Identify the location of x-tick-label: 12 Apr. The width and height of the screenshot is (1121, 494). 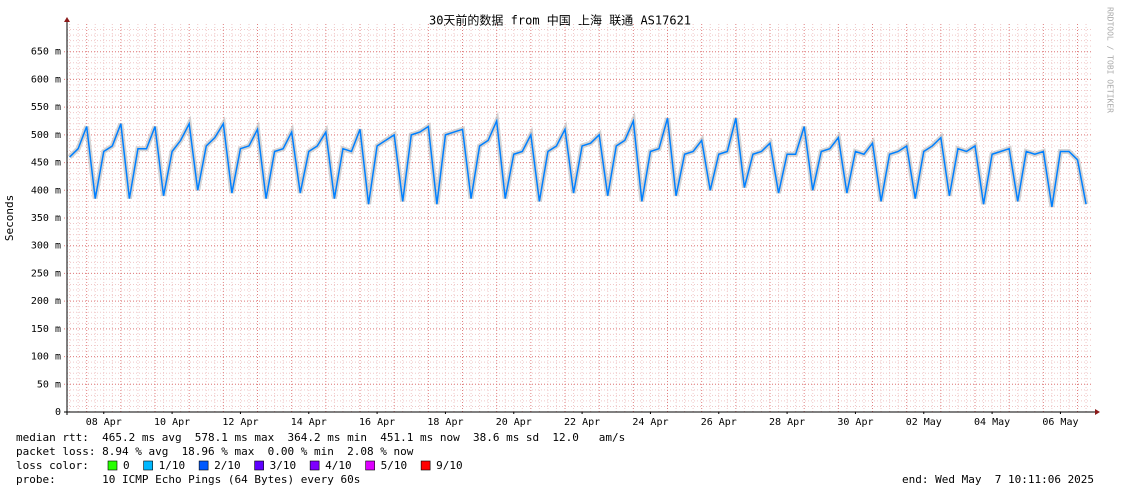
(240, 422).